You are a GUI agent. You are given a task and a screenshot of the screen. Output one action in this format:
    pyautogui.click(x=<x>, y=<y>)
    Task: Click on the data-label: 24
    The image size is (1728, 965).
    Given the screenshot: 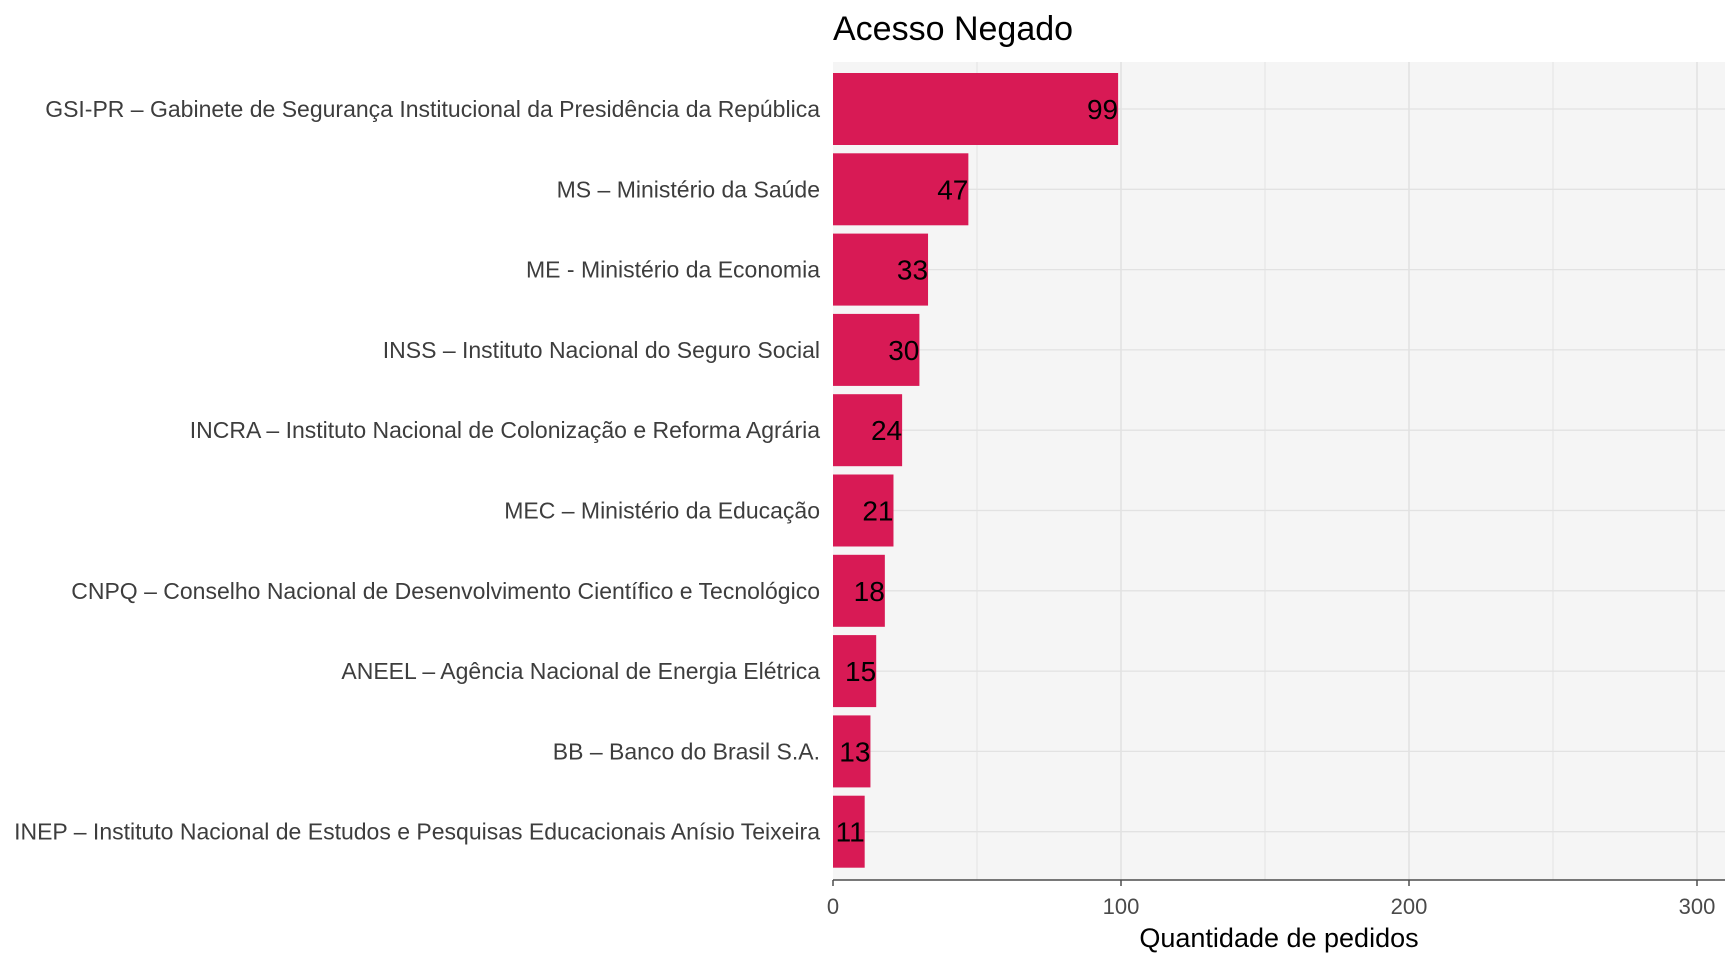 What is the action you would take?
    pyautogui.click(x=886, y=430)
    